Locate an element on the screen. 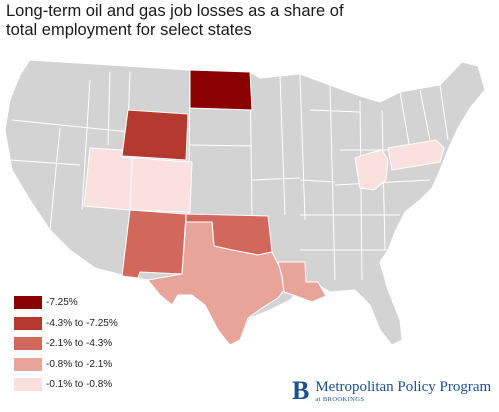  legend-item: -2.1% to -4.3% is located at coordinates (66, 343).